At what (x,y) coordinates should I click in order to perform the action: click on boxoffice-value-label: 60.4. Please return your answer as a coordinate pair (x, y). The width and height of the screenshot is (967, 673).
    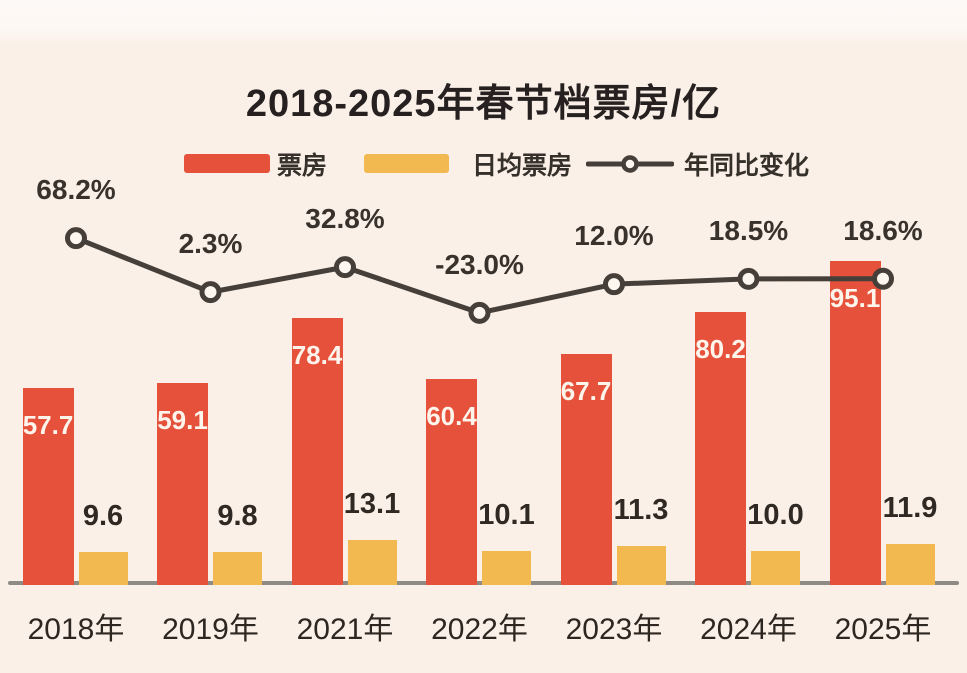
    Looking at the image, I should click on (451, 416).